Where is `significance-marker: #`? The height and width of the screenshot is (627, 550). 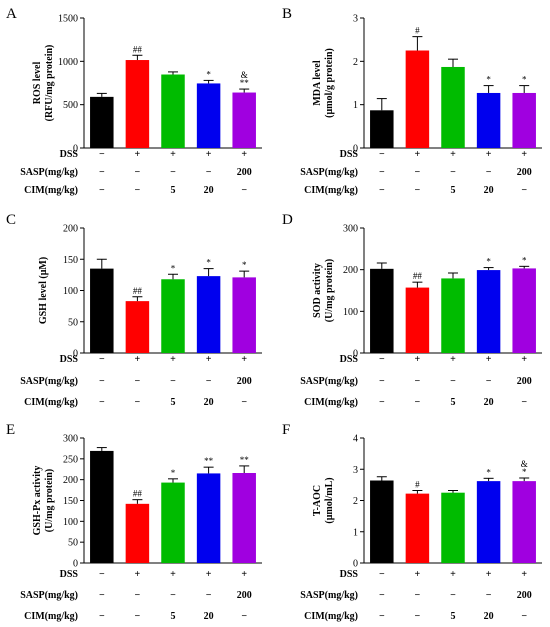 significance-marker: # is located at coordinates (417, 485).